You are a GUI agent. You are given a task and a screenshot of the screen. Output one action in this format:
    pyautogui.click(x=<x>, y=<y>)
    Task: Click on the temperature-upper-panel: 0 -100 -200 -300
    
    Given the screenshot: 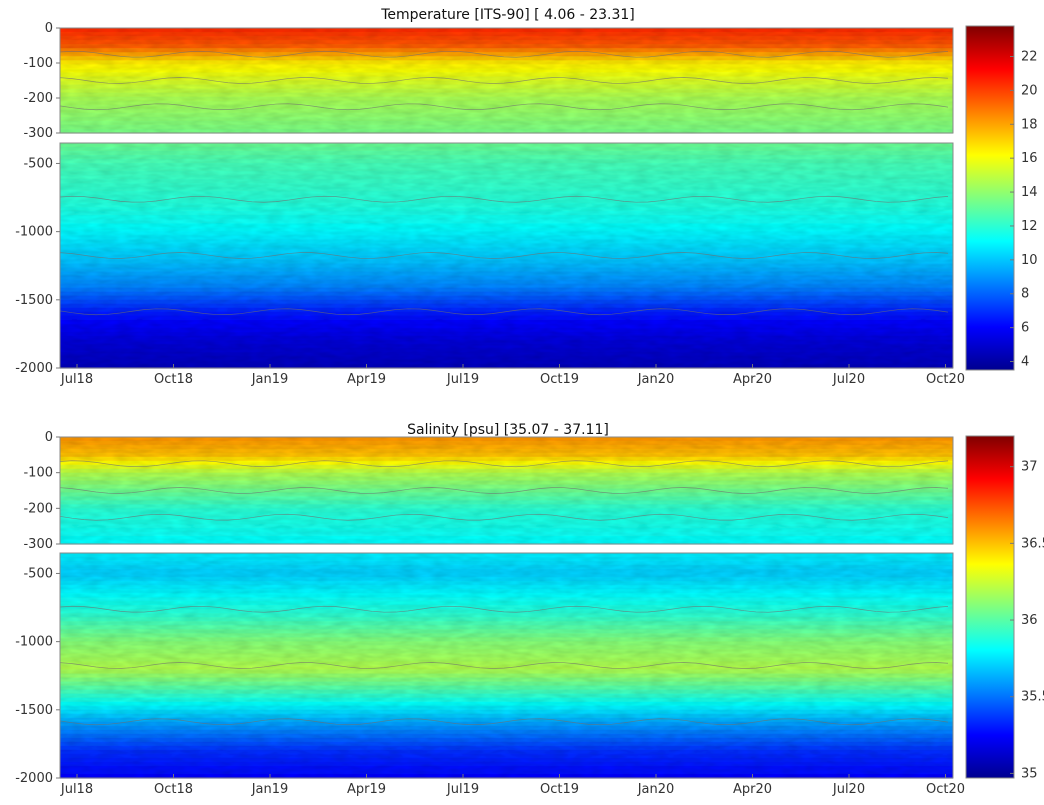 What is the action you would take?
    pyautogui.click(x=488, y=81)
    